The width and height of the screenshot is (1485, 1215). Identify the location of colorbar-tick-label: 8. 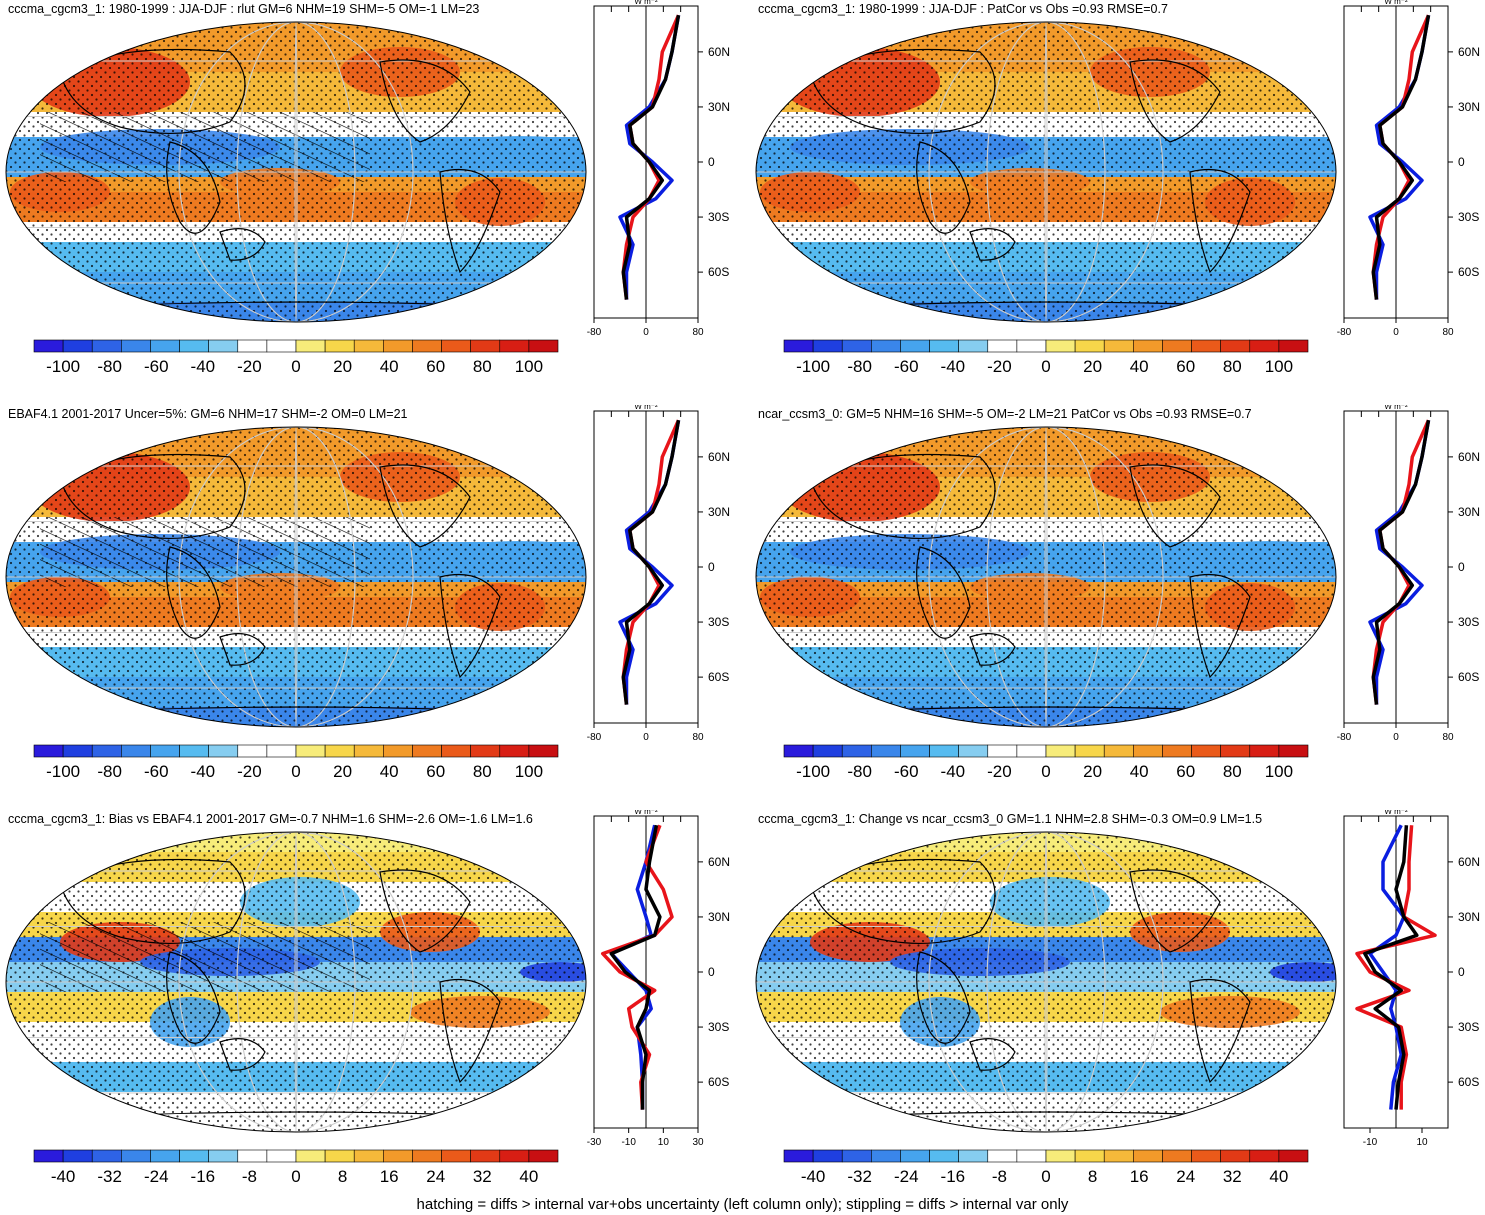
(342, 1176).